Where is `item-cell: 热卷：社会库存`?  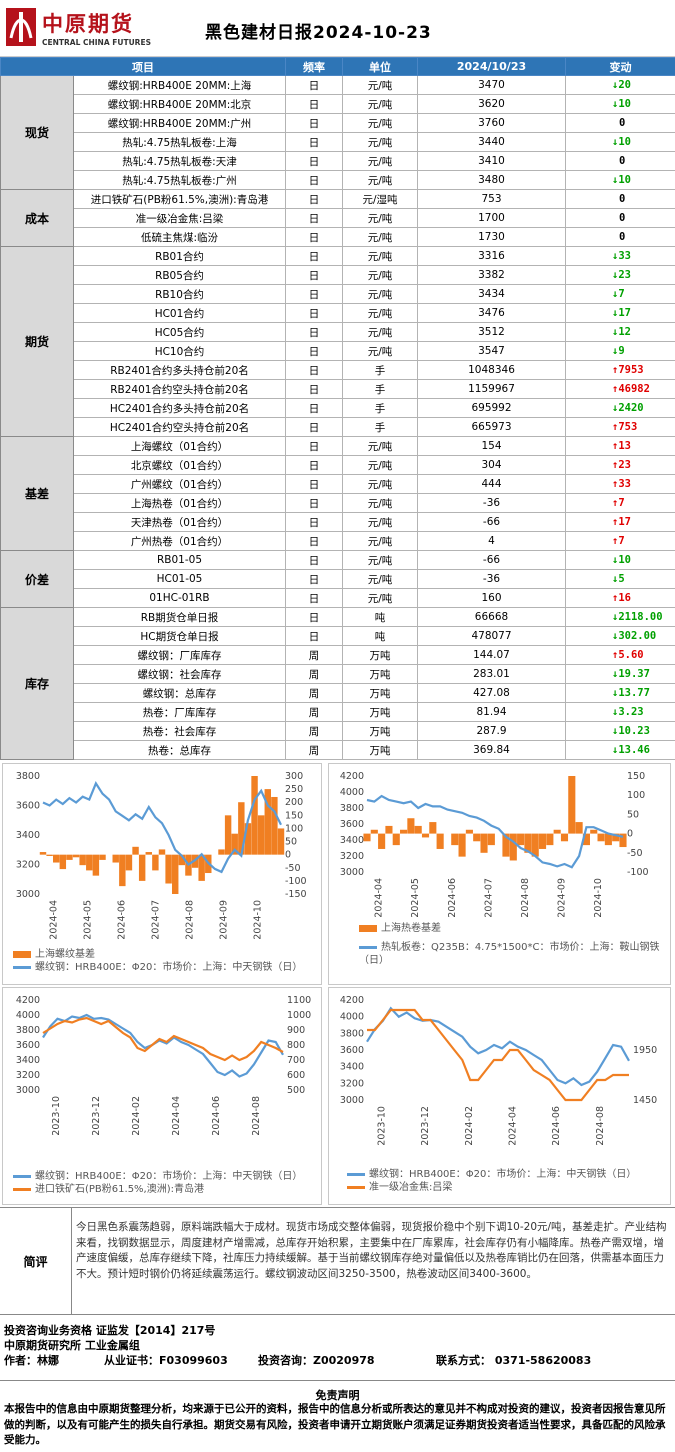
item-cell: 热卷：社会库存 is located at coordinates (179, 731).